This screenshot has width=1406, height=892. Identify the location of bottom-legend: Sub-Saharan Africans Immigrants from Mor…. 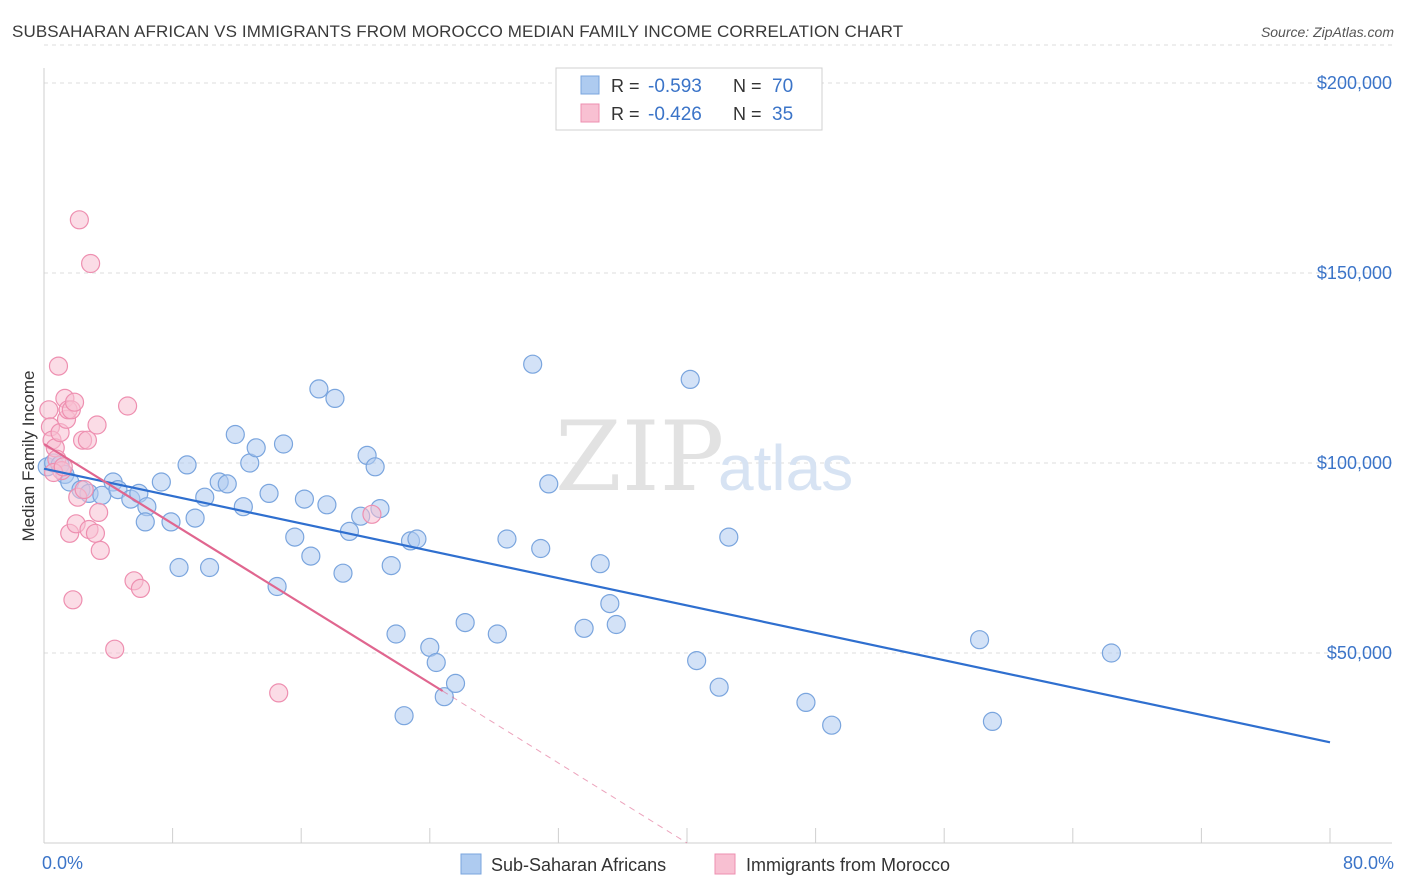
(705, 864).